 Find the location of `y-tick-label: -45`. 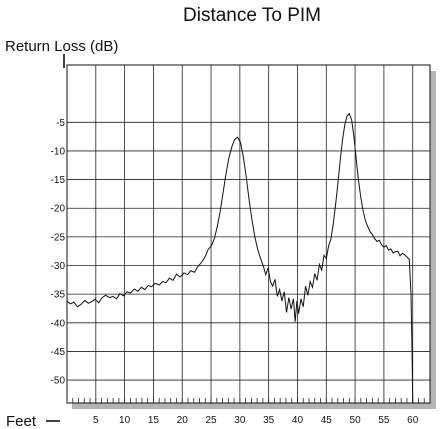

y-tick-label: -45 is located at coordinates (58, 352).